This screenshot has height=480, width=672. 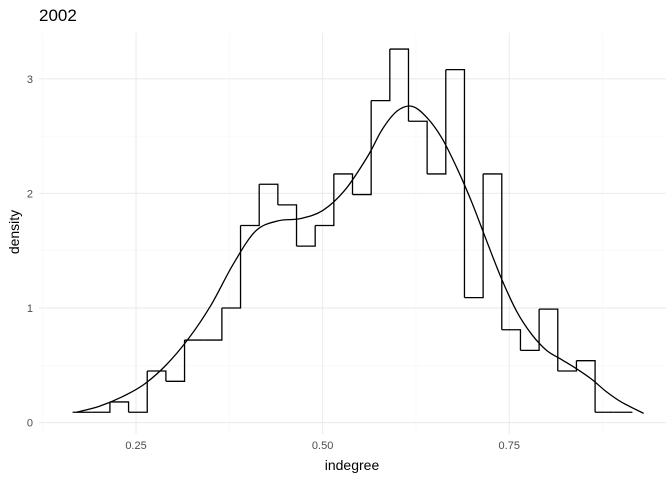 What do you see at coordinates (135, 446) in the screenshot?
I see `x-tick-label-0: 0.25` at bounding box center [135, 446].